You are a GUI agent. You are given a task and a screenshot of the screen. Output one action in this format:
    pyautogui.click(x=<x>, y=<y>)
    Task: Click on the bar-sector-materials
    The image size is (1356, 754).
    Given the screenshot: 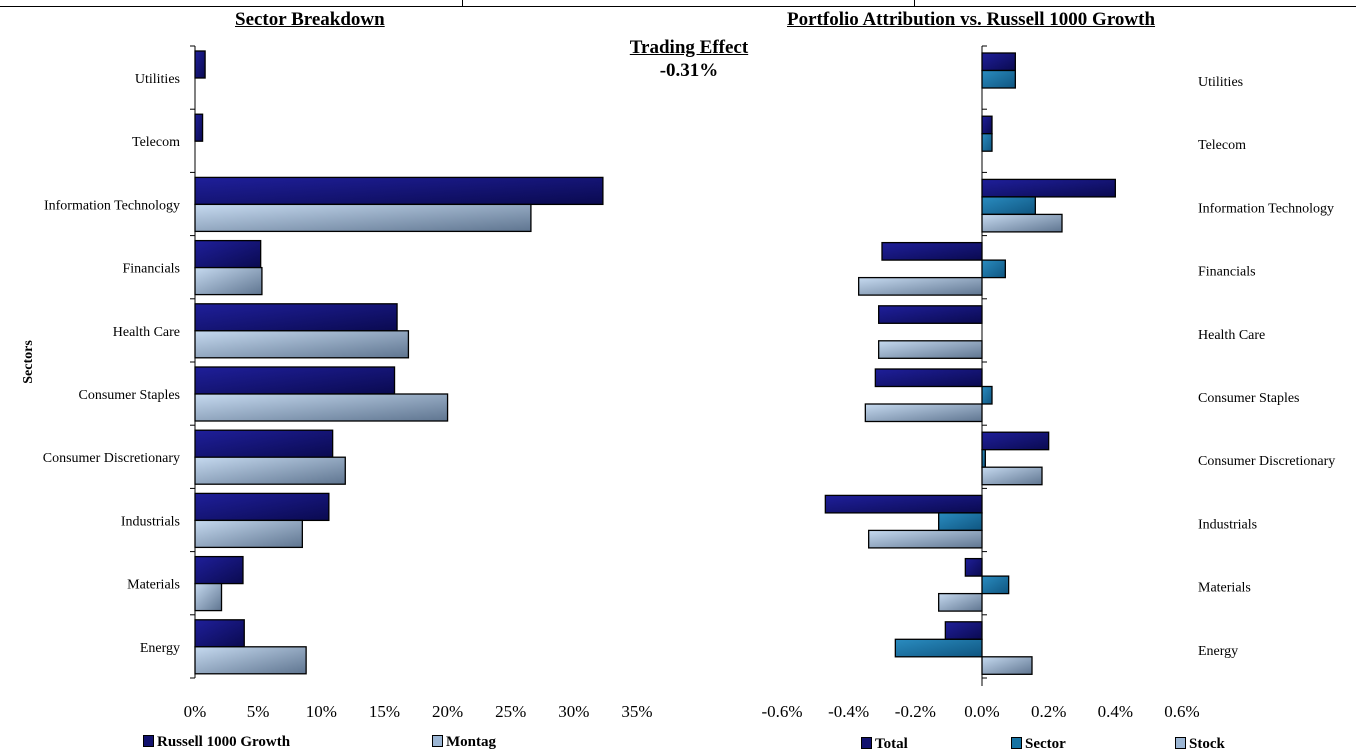 What is the action you would take?
    pyautogui.click(x=995, y=585)
    